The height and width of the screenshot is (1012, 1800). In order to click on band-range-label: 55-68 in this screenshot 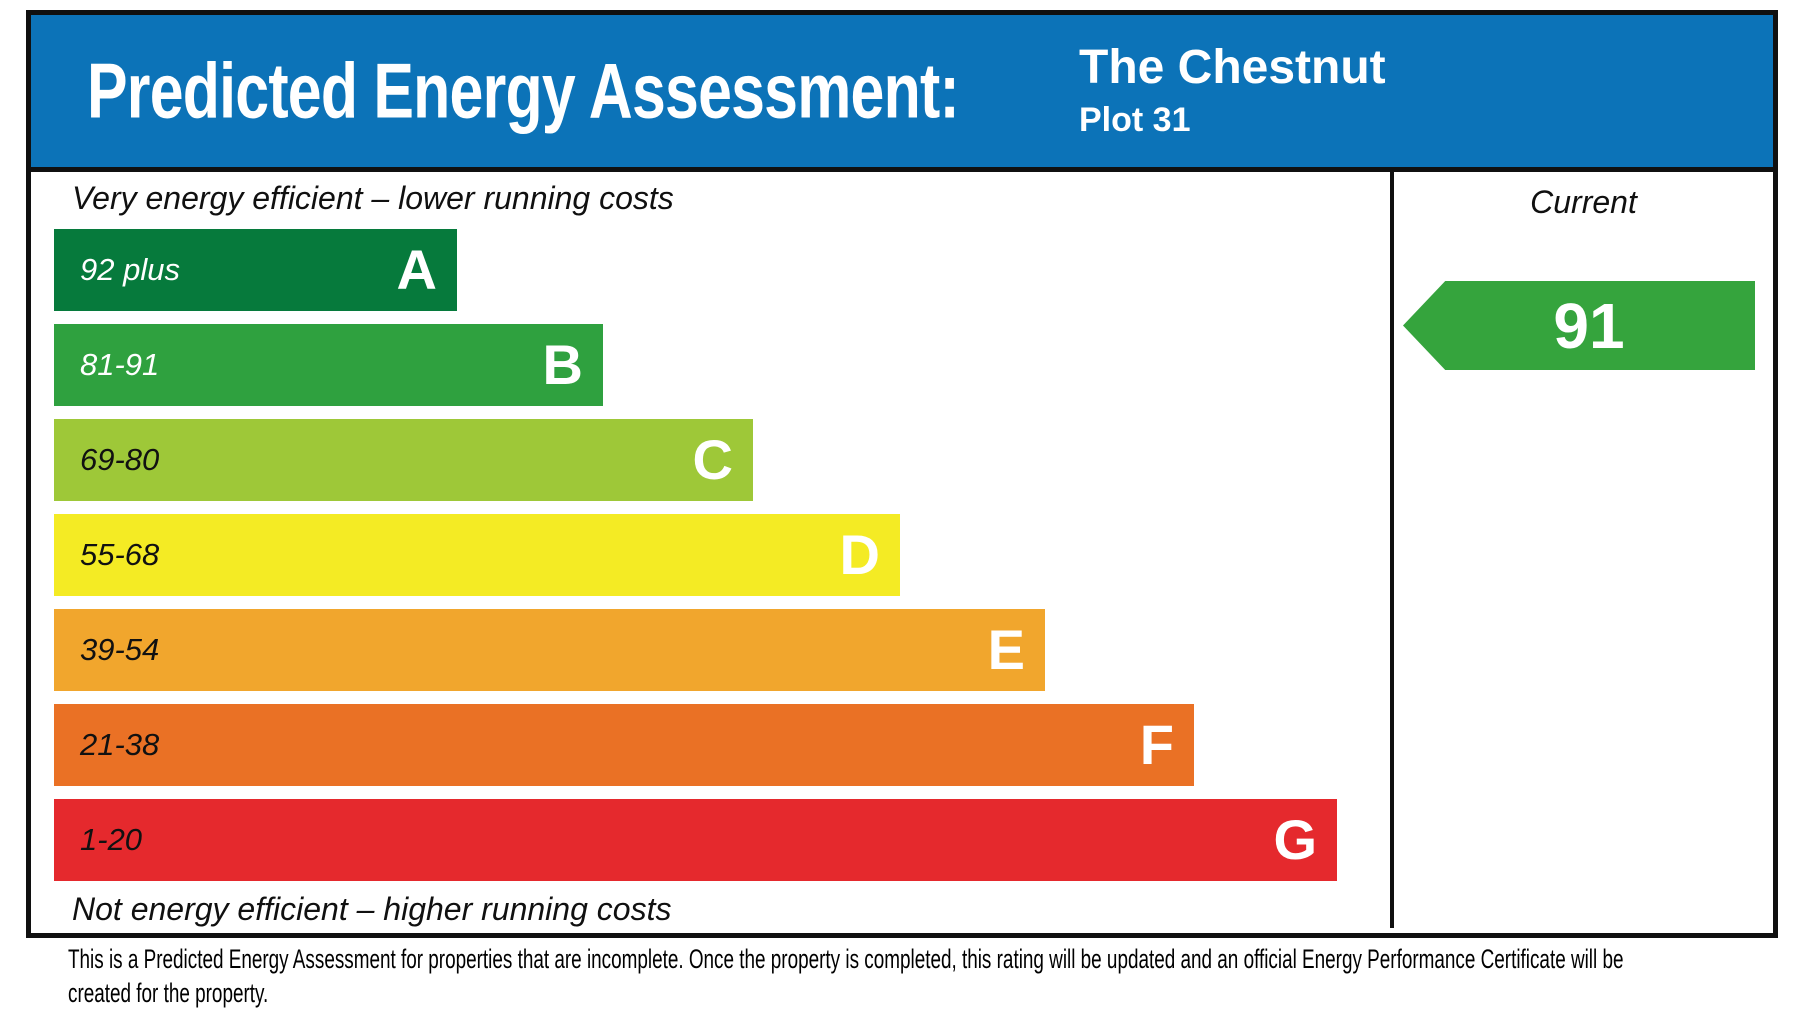, I will do `click(120, 554)`.